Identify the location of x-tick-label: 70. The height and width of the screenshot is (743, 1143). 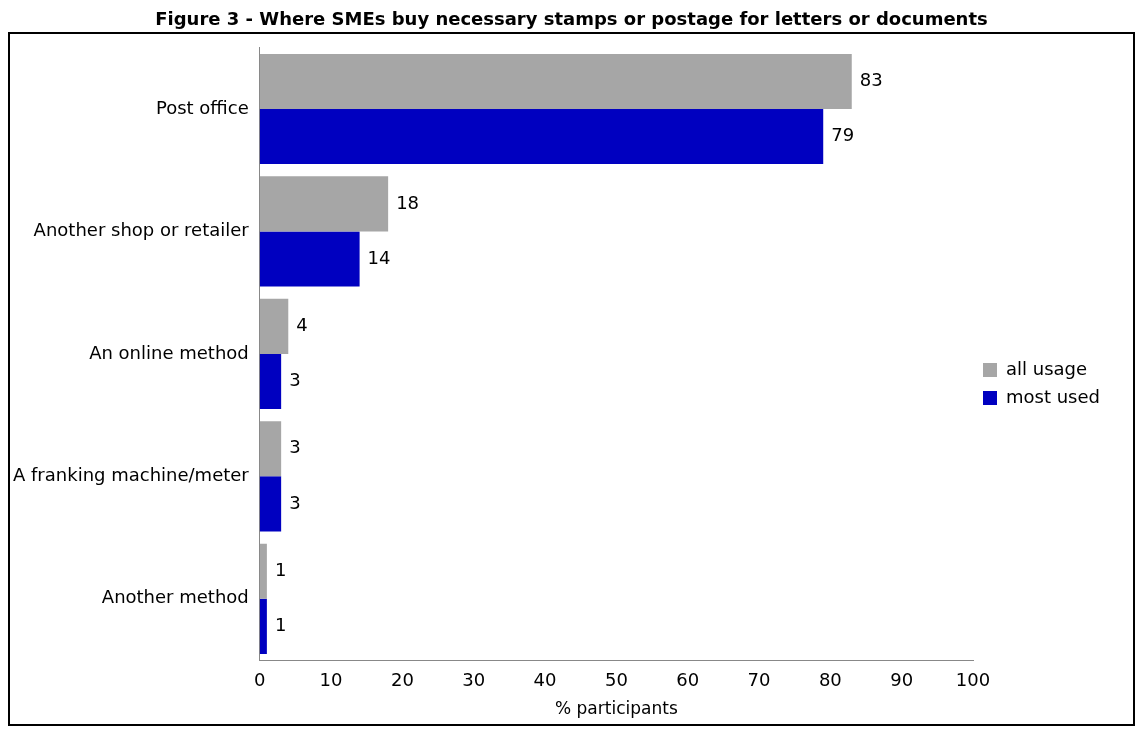
(759, 680).